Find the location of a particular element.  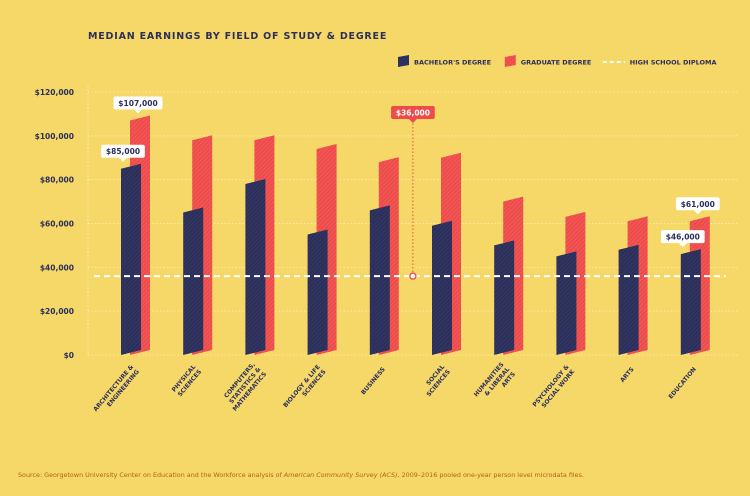

x-tick-label: BUSINESS is located at coordinates (373, 381).